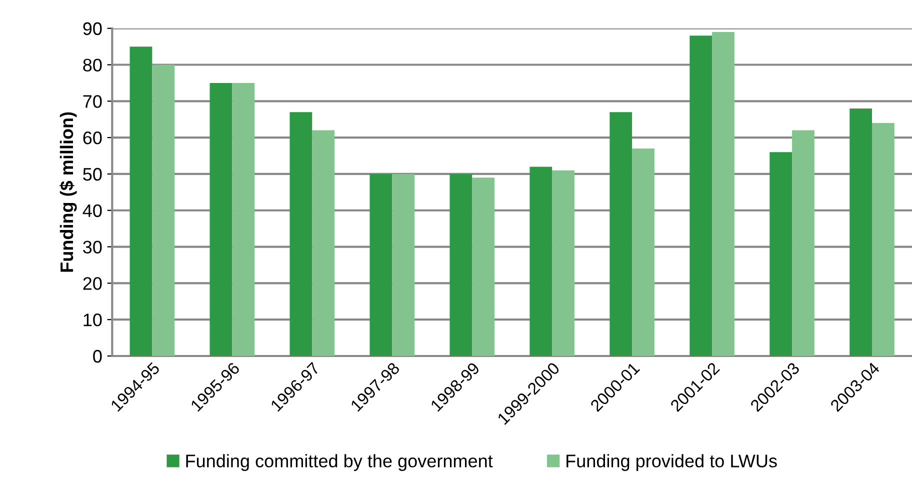  I want to click on y-tick-label: 20, so click(92, 283).